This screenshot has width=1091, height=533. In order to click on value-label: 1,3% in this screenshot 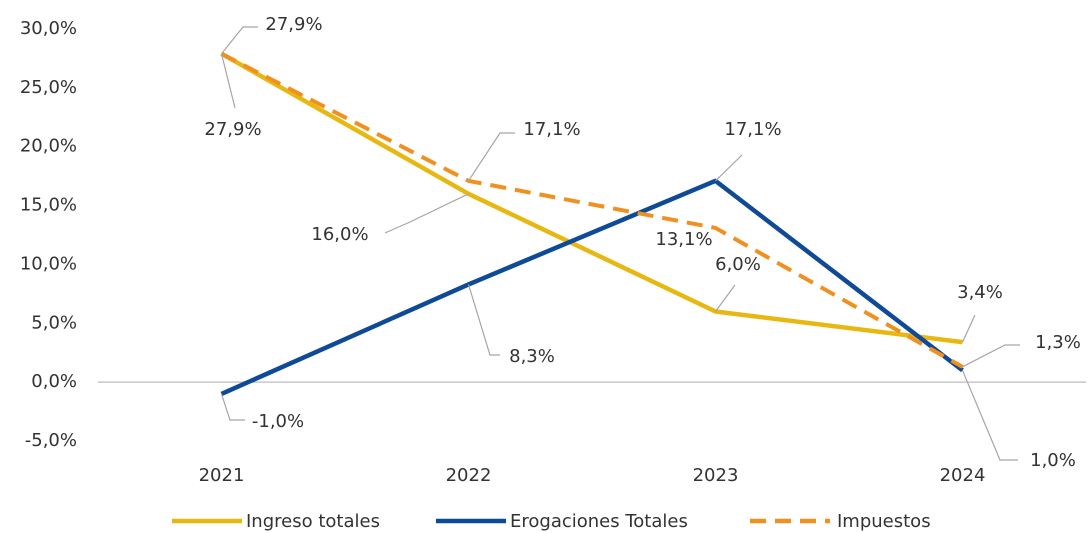, I will do `click(1058, 342)`.